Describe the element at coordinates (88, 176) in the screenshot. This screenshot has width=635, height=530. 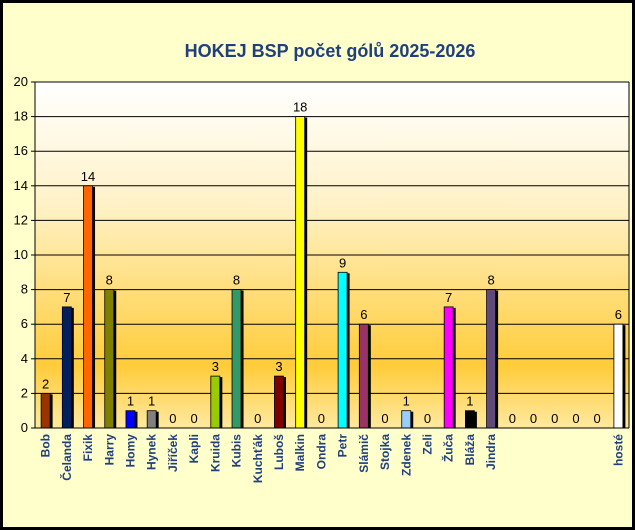
I see `value-label: 14` at that location.